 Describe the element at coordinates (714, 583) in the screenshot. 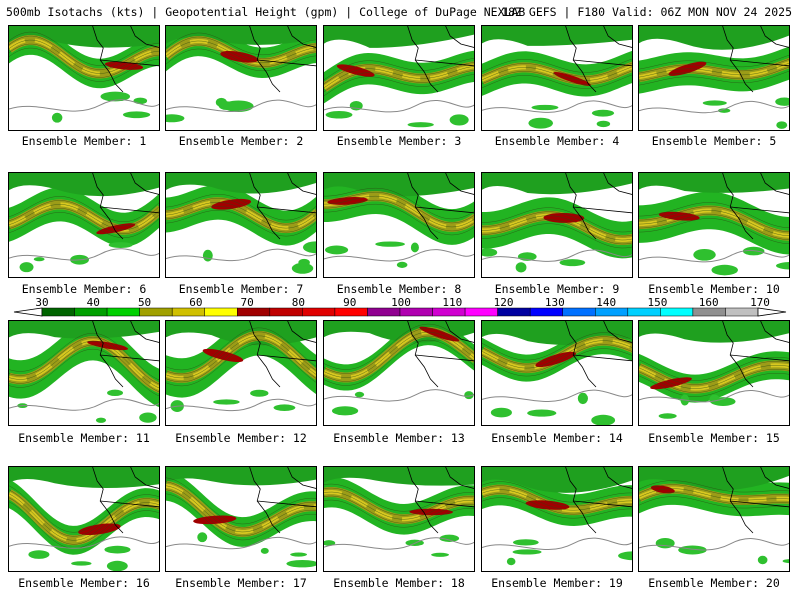

I see `ensemble-member-label: Ensemble Member: 20` at that location.